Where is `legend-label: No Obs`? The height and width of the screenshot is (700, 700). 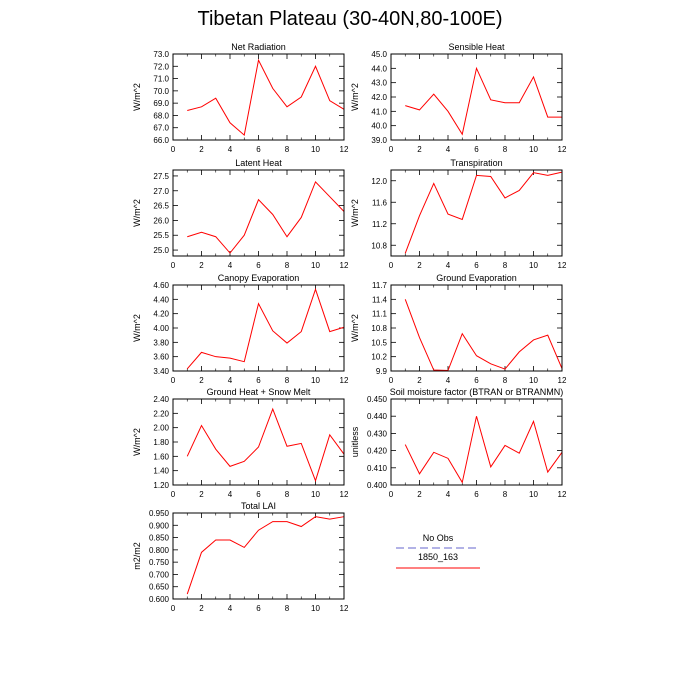
legend-label: No Obs is located at coordinates (438, 538).